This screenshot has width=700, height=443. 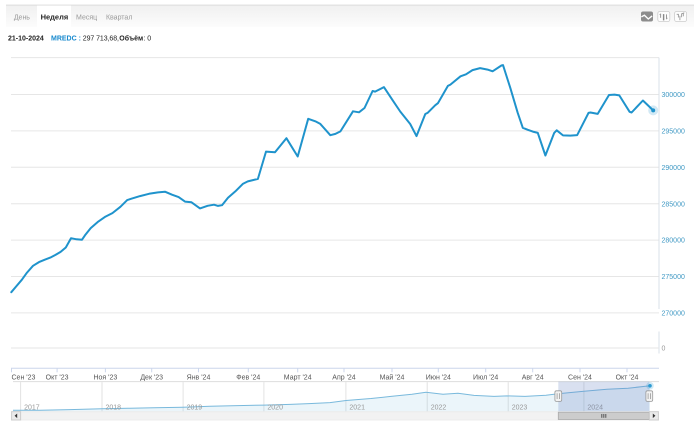 What do you see at coordinates (248, 378) in the screenshot?
I see `svg-text: Фев '24` at bounding box center [248, 378].